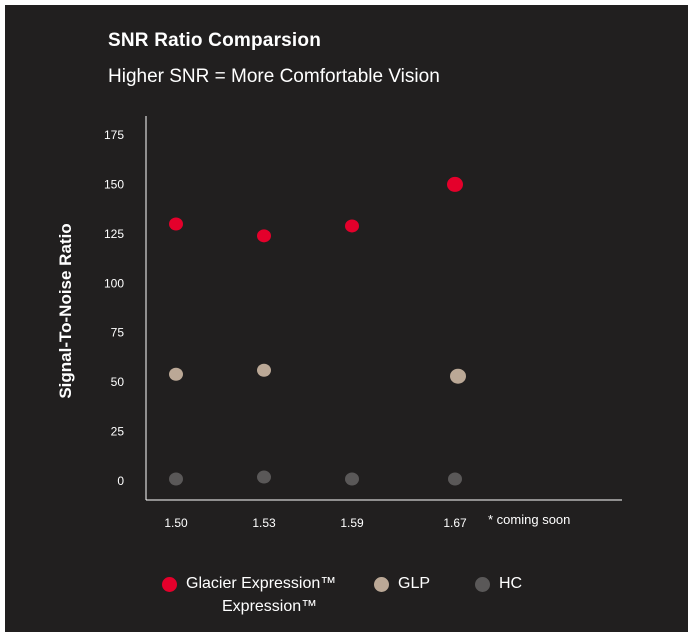 The width and height of the screenshot is (693, 637). I want to click on legend-label-glp: GLP, so click(414, 583).